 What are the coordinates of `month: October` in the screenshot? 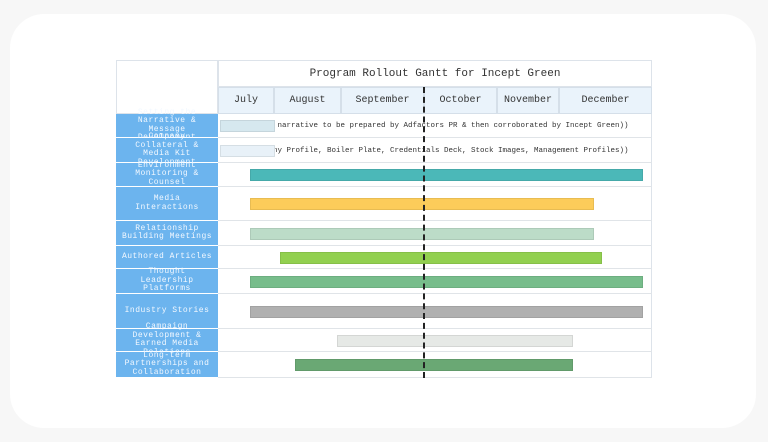 It's located at (460, 100).